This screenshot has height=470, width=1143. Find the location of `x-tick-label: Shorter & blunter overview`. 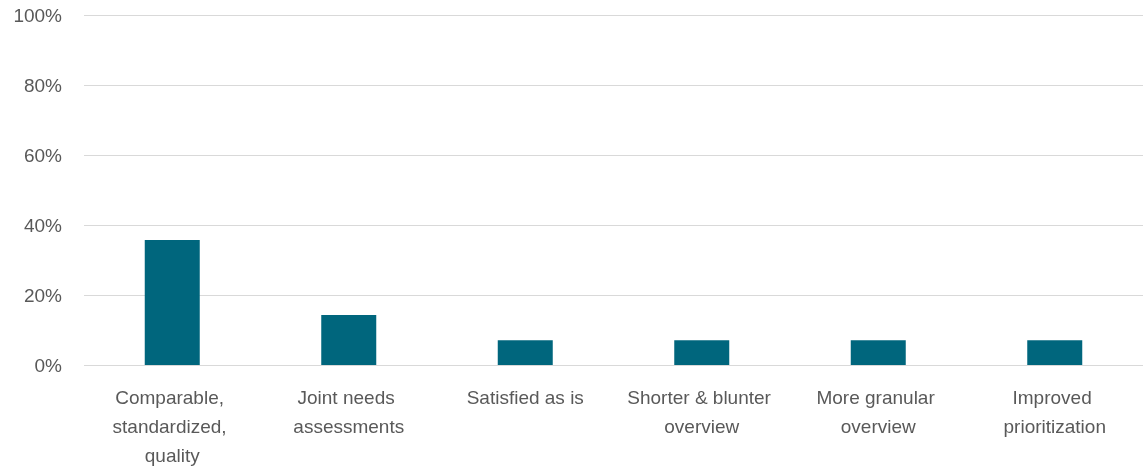

x-tick-label: Shorter & blunter overview is located at coordinates (702, 412).